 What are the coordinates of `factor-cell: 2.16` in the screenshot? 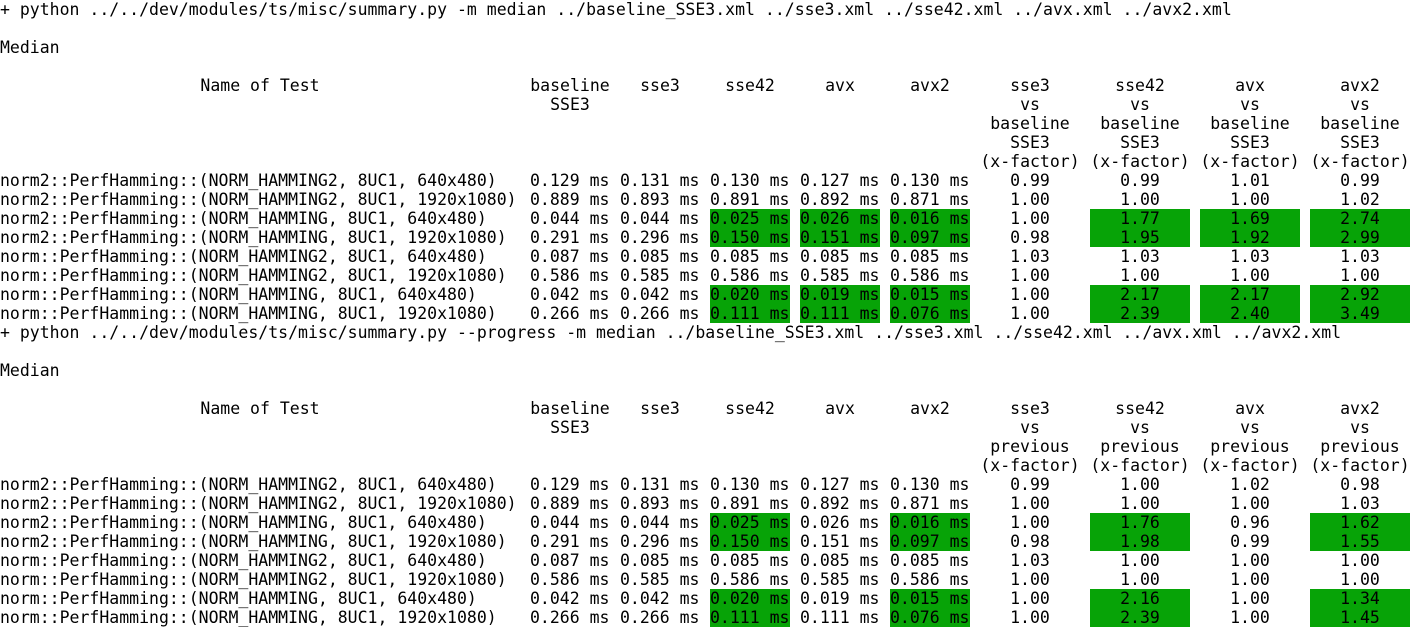 It's located at (1140, 598).